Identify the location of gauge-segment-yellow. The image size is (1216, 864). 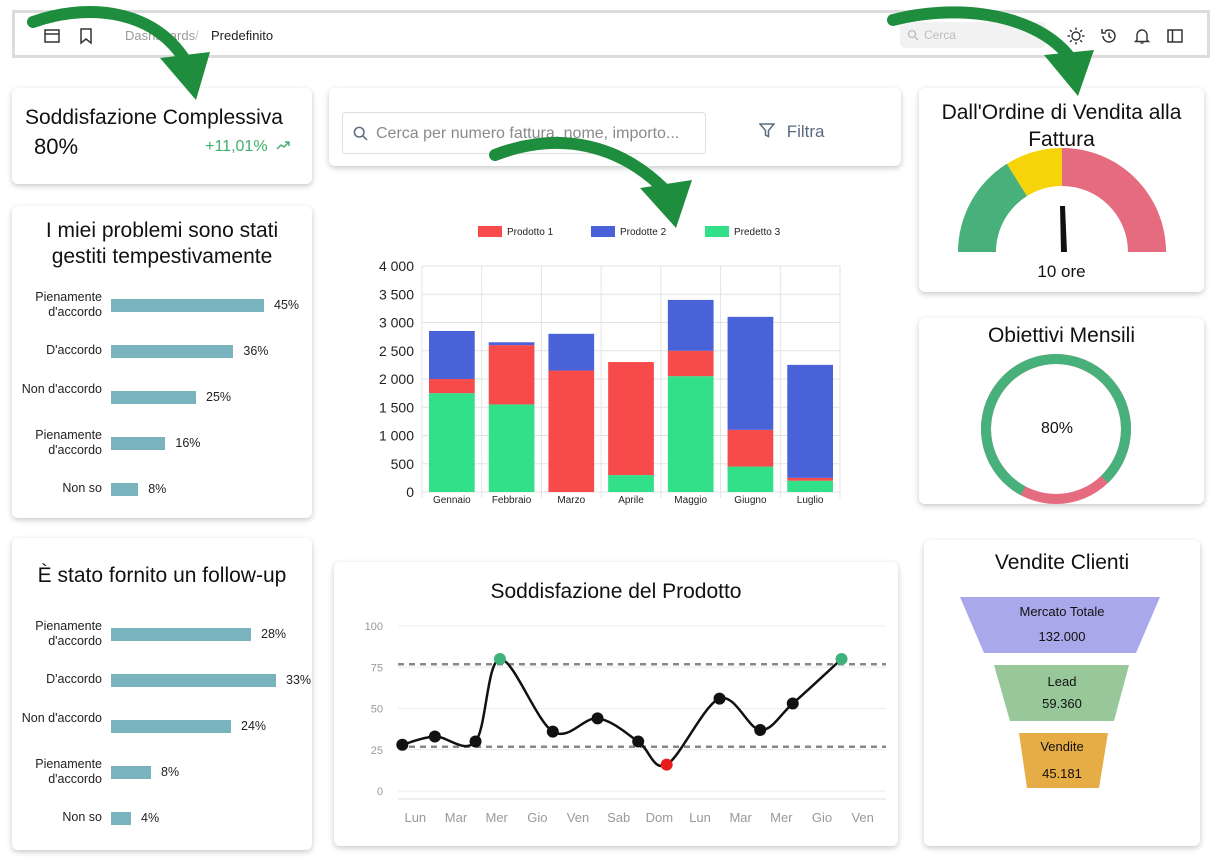
(1034, 172).